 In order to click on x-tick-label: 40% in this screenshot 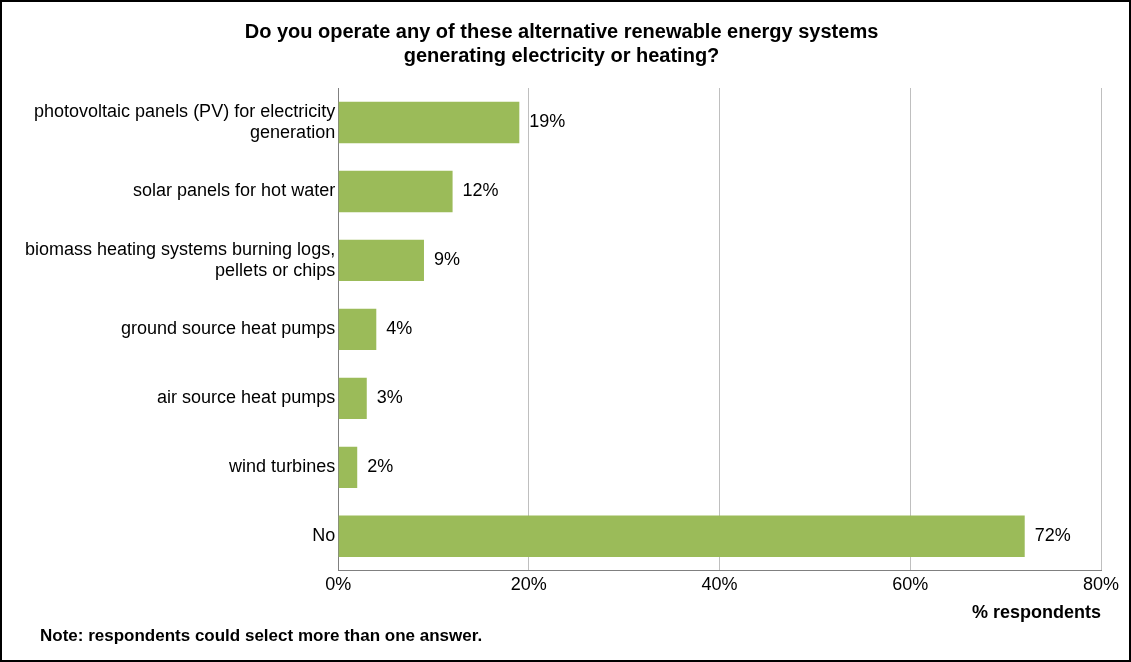, I will do `click(719, 583)`.